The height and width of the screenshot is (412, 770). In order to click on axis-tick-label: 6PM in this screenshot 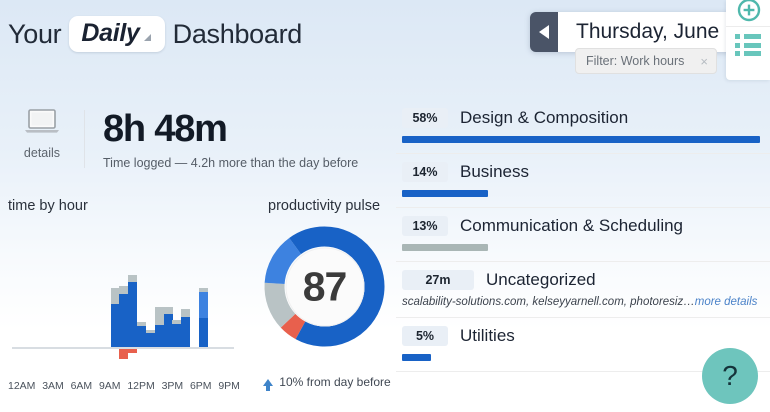, I will do `click(200, 386)`.